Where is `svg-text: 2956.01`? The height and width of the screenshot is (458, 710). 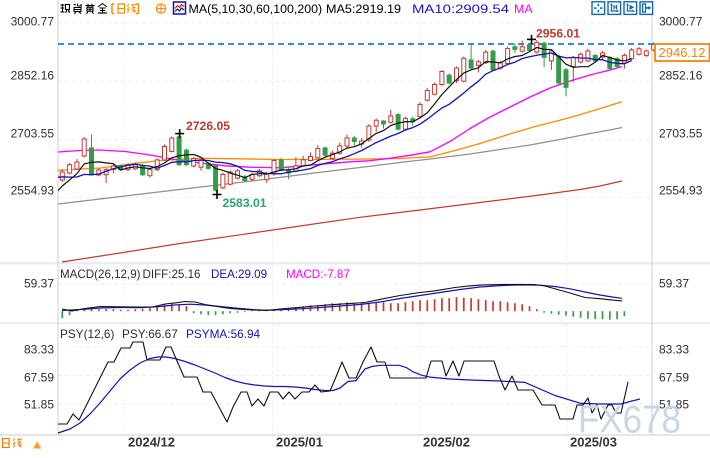
svg-text: 2956.01 is located at coordinates (558, 34).